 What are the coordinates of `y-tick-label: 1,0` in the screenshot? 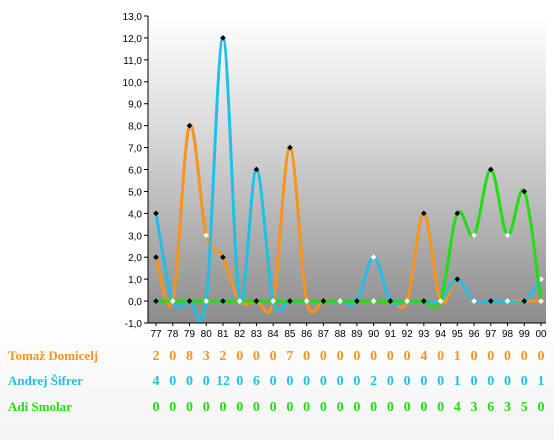 It's located at (135, 280).